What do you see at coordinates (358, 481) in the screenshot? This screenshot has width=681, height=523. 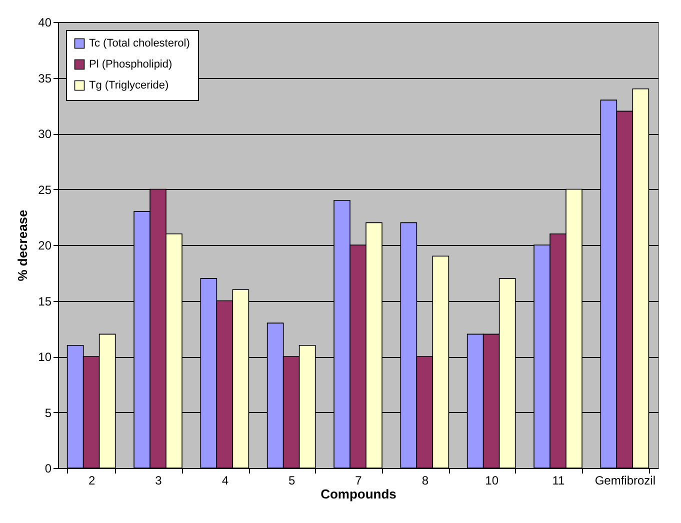 I see `x-tick-label: 7` at bounding box center [358, 481].